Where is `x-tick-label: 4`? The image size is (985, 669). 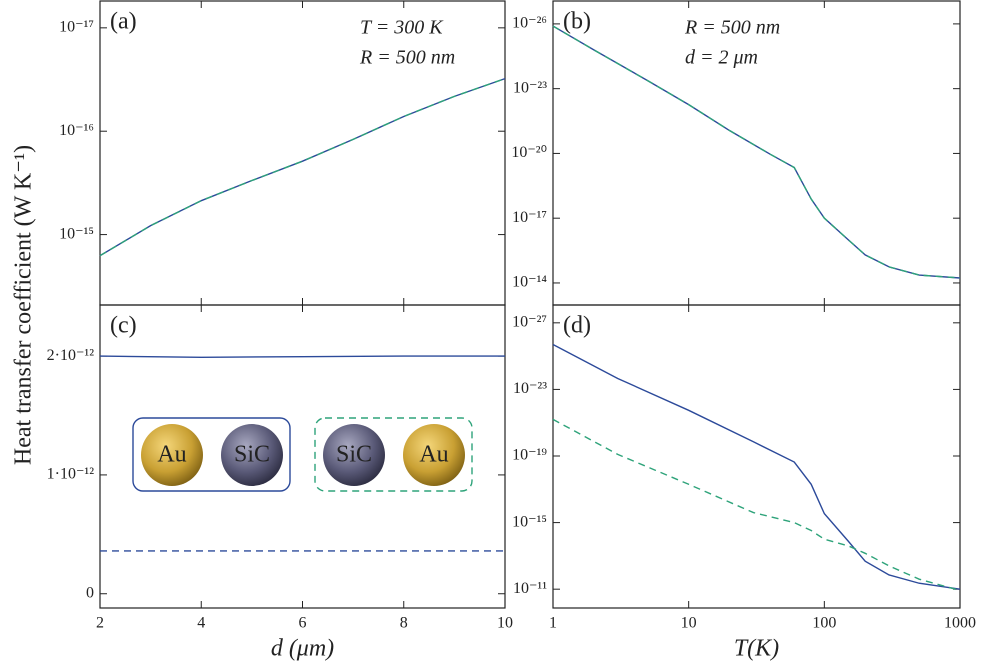
x-tick-label: 4 is located at coordinates (201, 623).